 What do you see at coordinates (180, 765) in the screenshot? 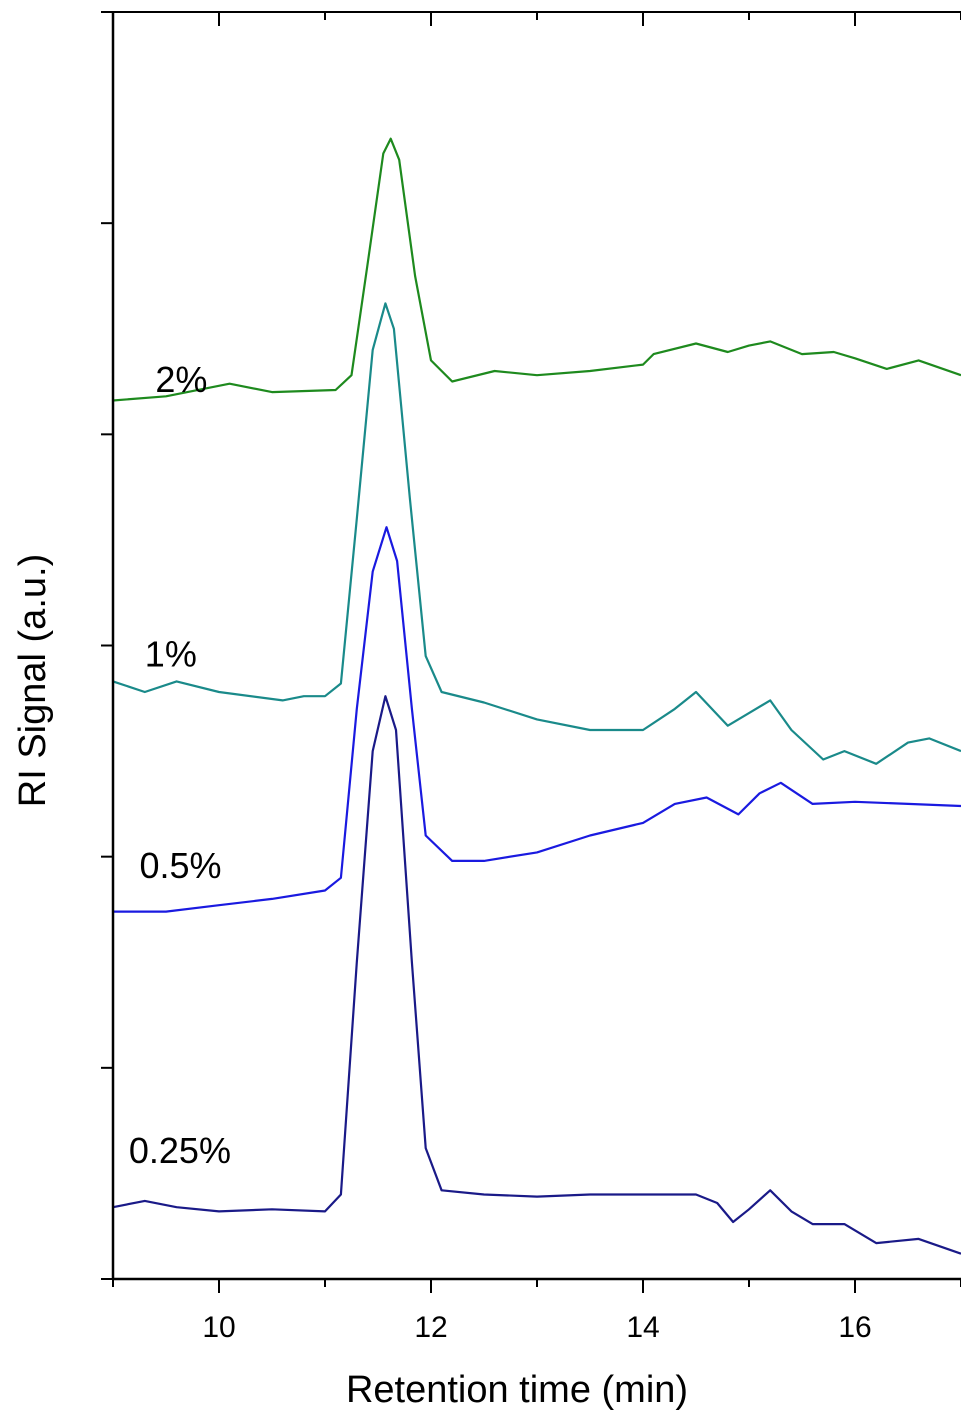
I see `series-labels-group: 2% 1% 0.5% 0.25%` at bounding box center [180, 765].